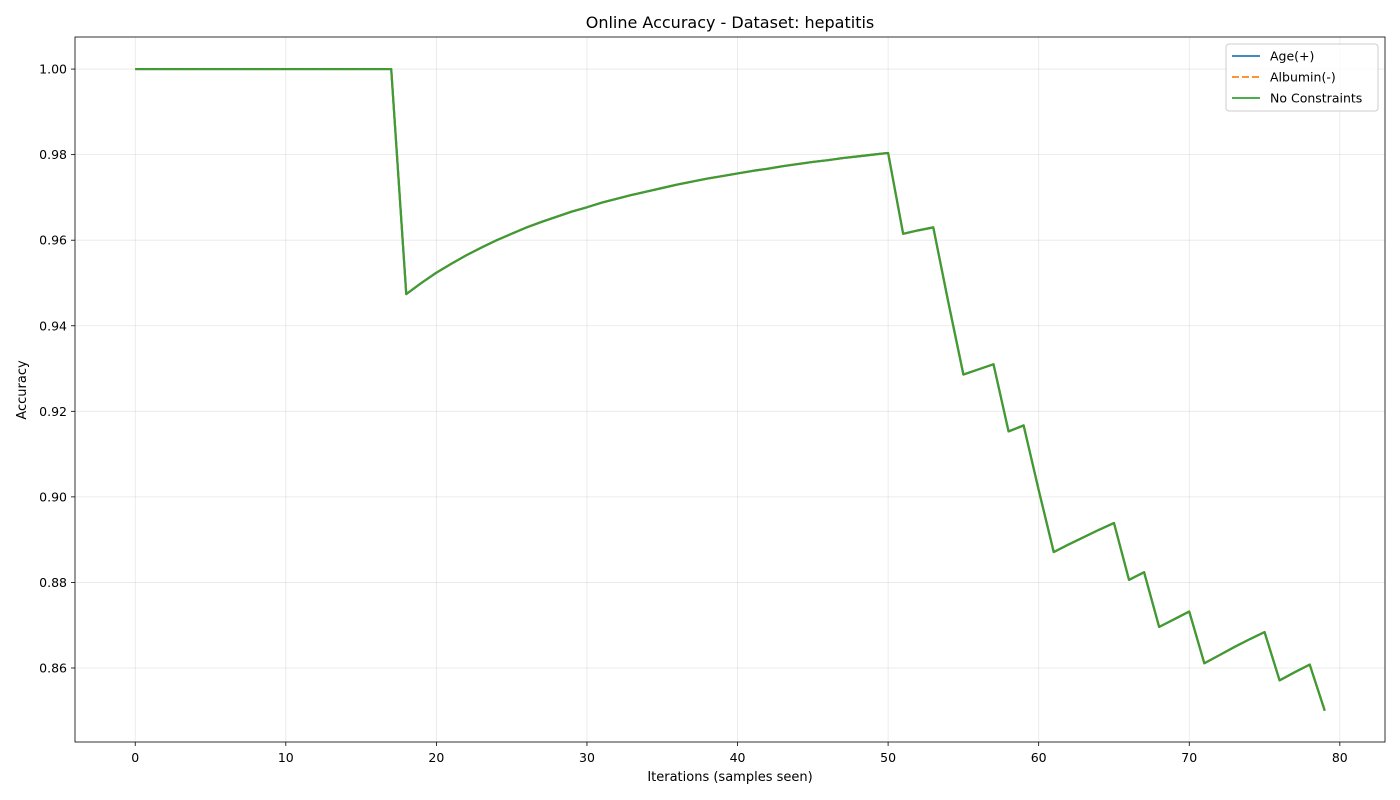  Describe the element at coordinates (1316, 98) in the screenshot. I see `legend-label-no-constraints: No Constraints` at that location.